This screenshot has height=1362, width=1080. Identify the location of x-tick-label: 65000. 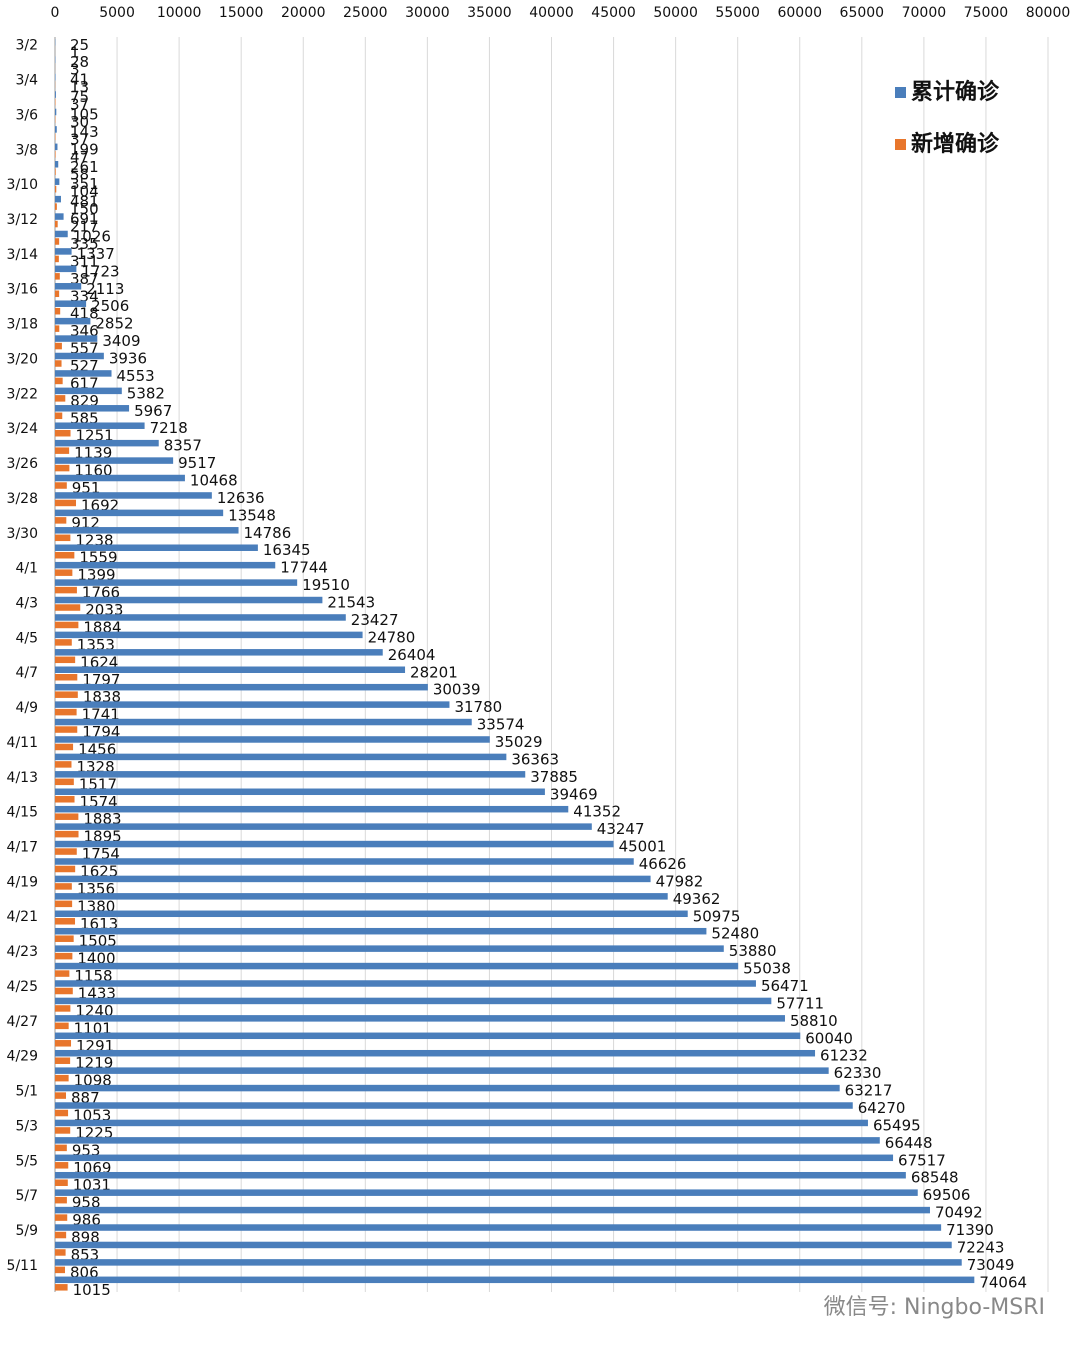
(862, 13).